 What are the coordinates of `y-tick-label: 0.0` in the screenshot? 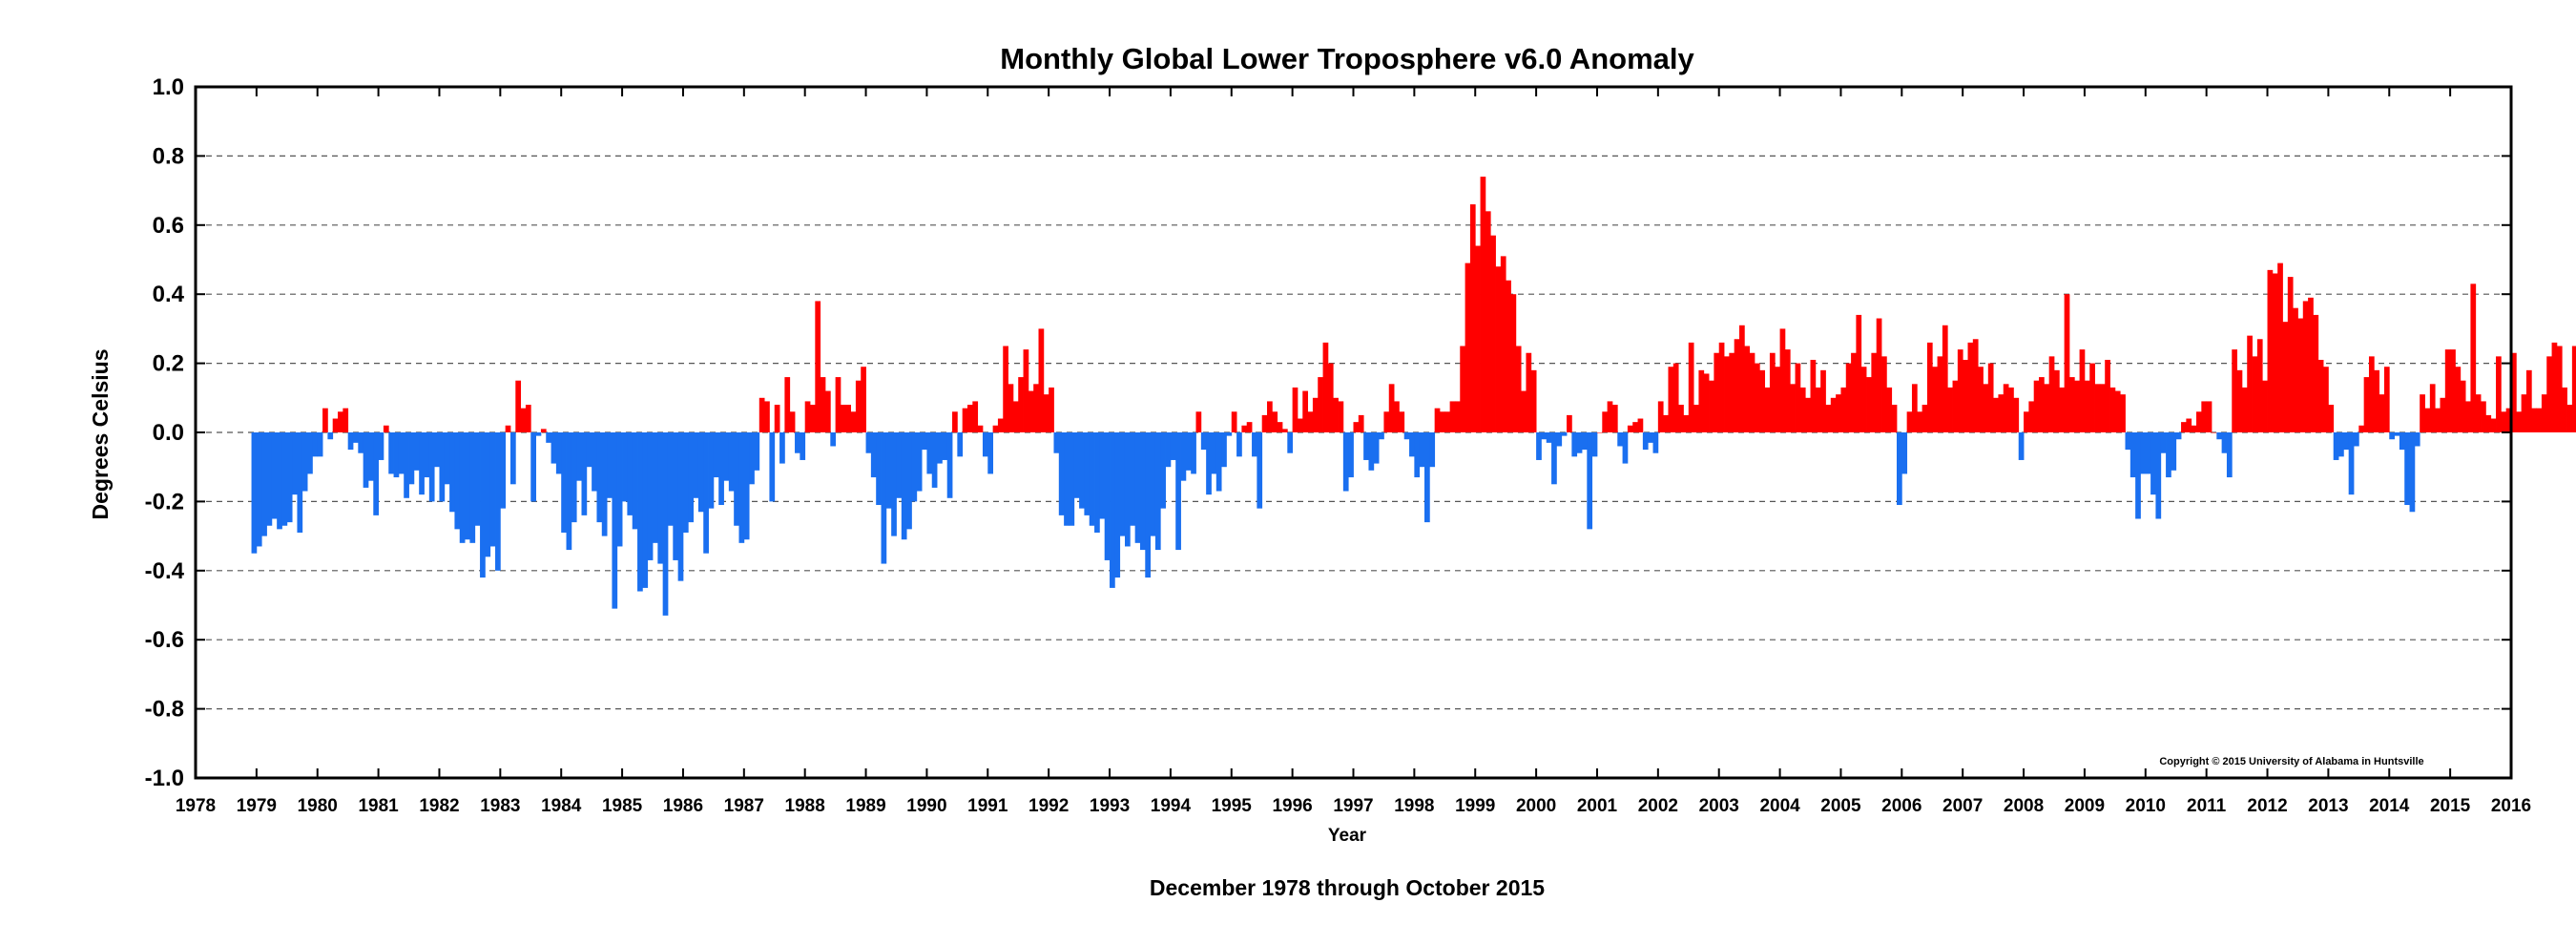 It's located at (168, 433).